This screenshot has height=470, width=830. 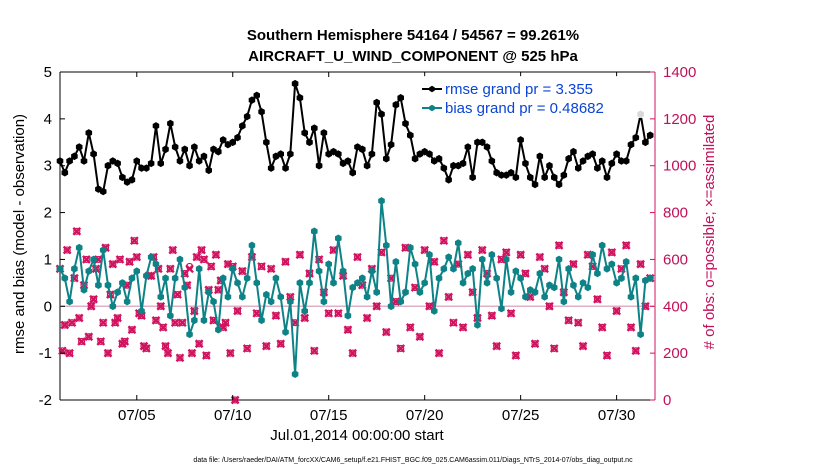 I want to click on y2-tick-label: 1000, so click(x=679, y=166).